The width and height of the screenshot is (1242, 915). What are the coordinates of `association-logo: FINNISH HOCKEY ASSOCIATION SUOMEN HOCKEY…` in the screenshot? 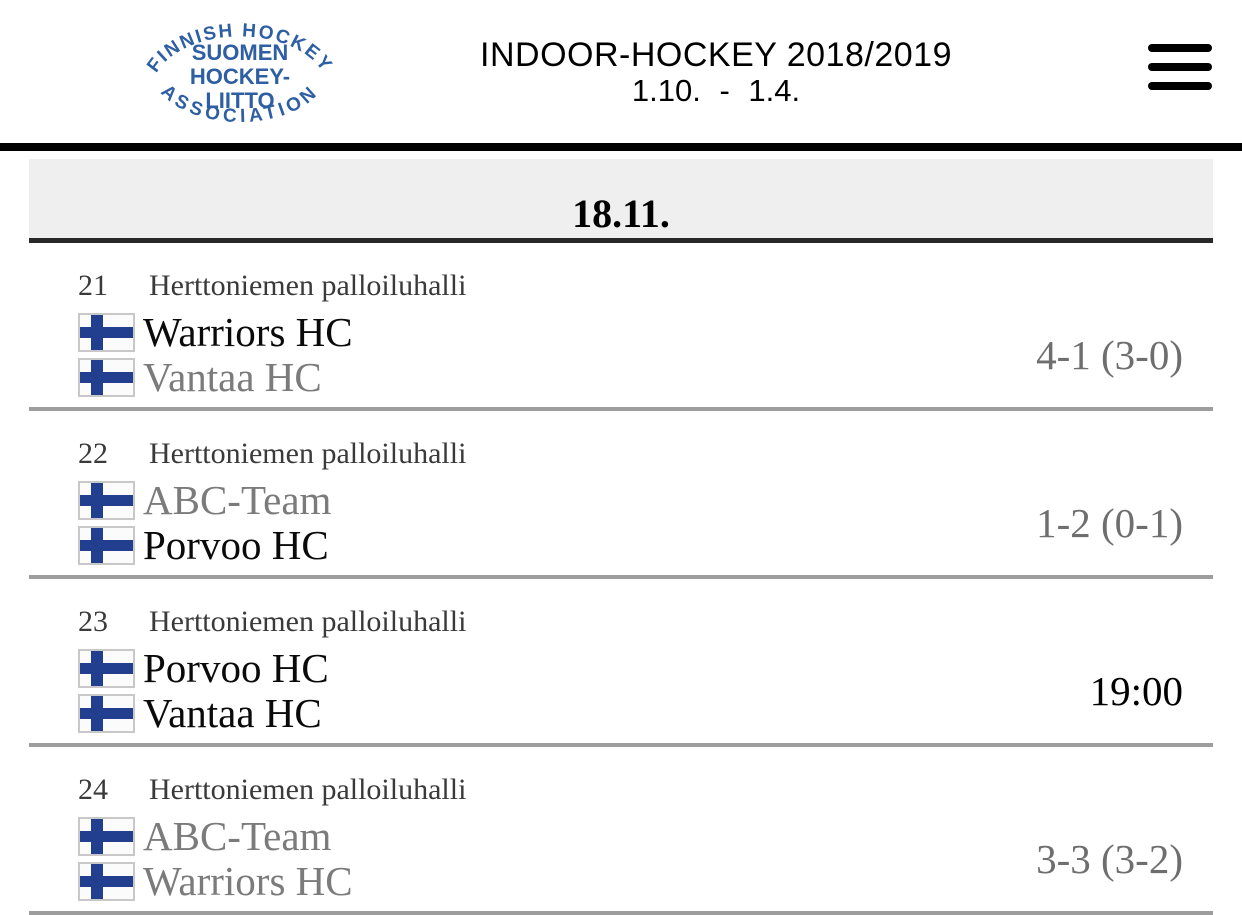 It's located at (240, 72).